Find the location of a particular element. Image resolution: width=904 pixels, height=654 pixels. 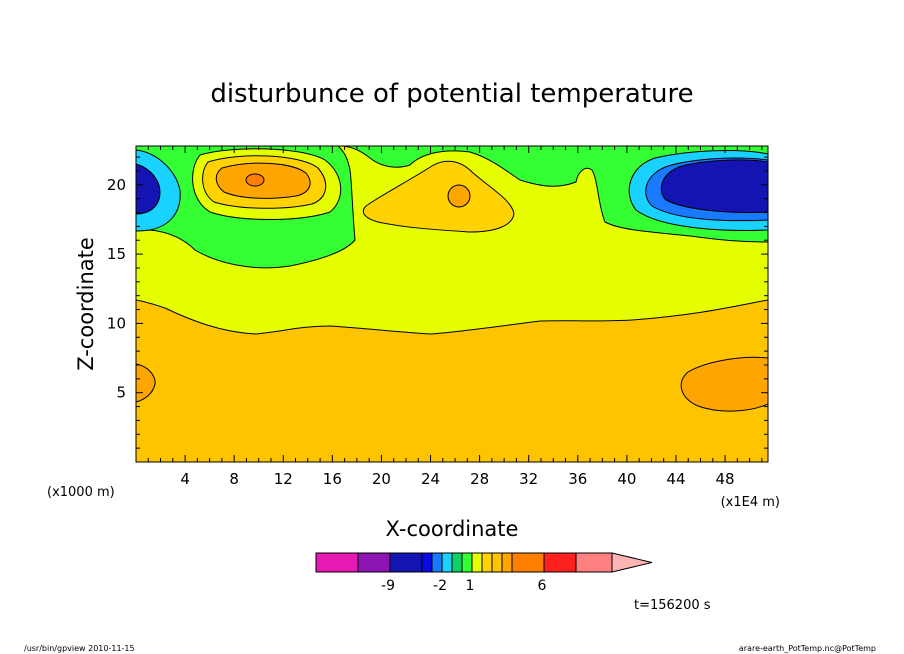

x-tick-label: 36 is located at coordinates (577, 479).